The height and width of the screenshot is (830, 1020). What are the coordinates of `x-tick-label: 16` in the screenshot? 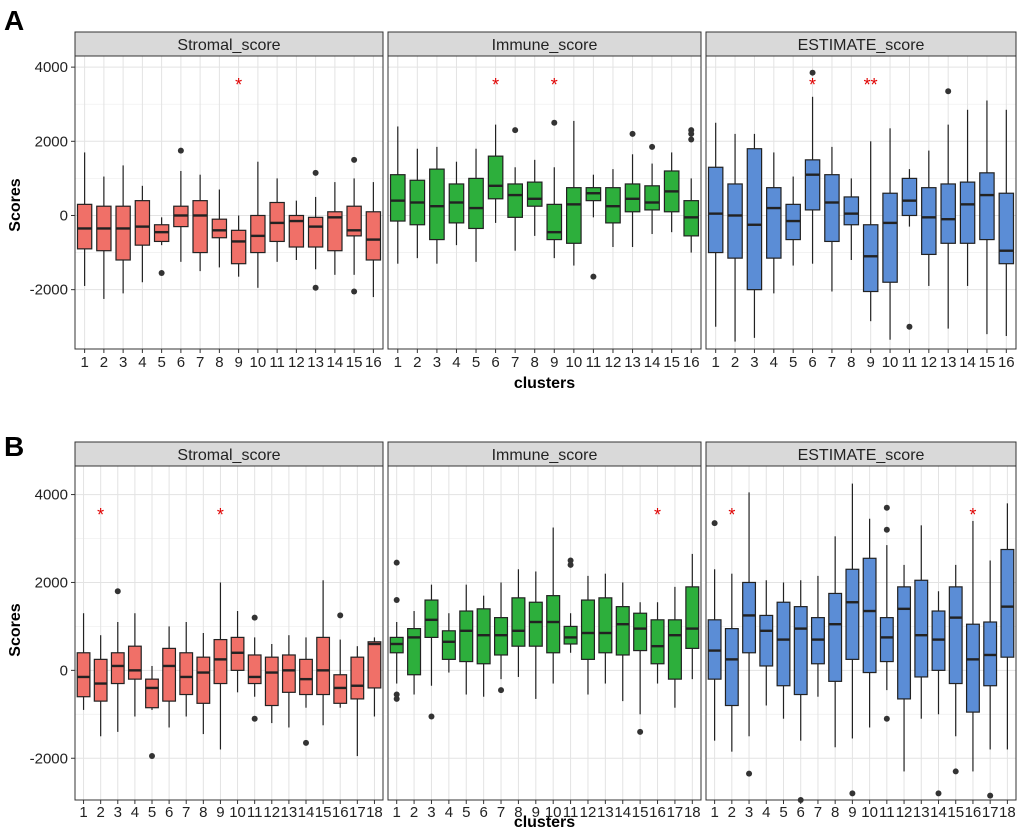 It's located at (373, 362).